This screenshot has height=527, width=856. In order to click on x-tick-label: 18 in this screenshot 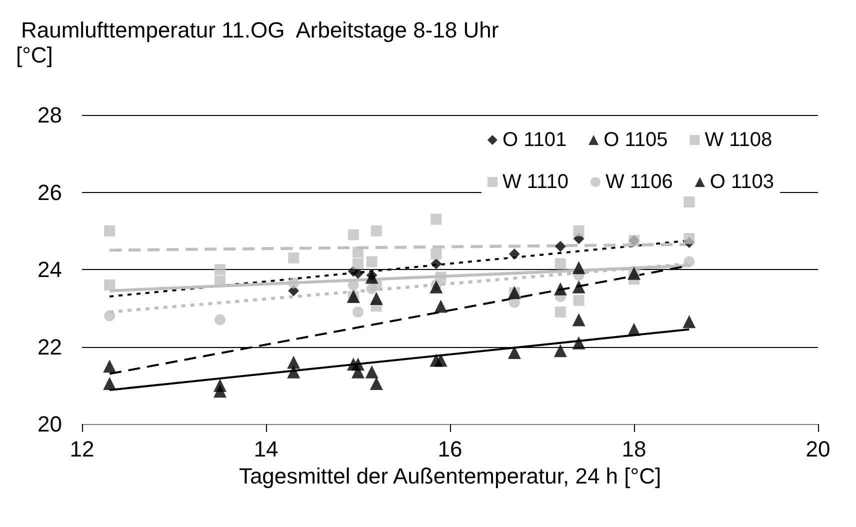, I will do `click(634, 449)`.